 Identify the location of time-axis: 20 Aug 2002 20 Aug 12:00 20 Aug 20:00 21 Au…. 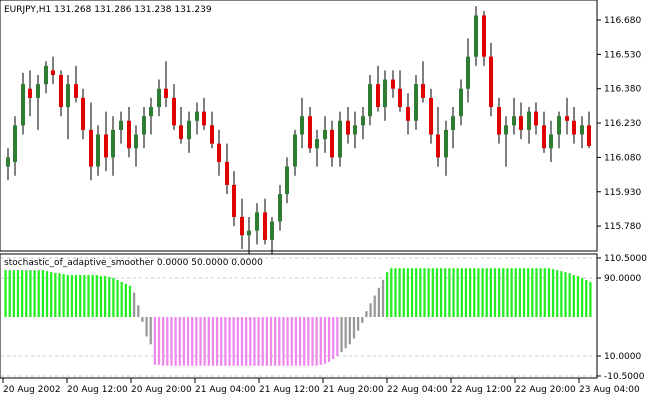
(321, 386).